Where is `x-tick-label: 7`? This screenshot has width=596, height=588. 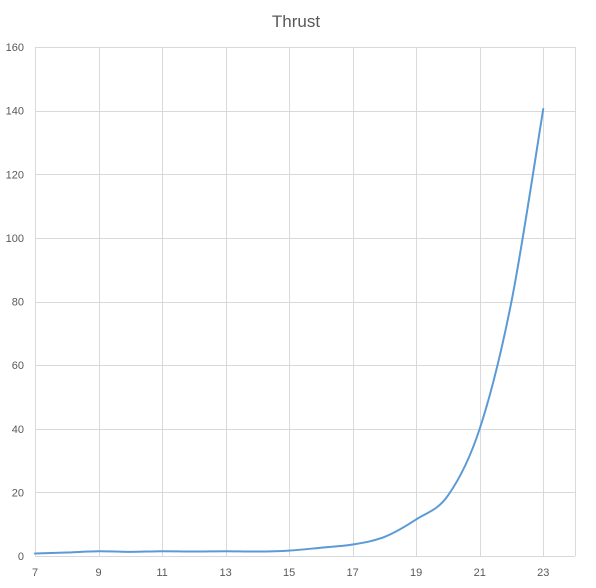
x-tick-label: 7 is located at coordinates (35, 573).